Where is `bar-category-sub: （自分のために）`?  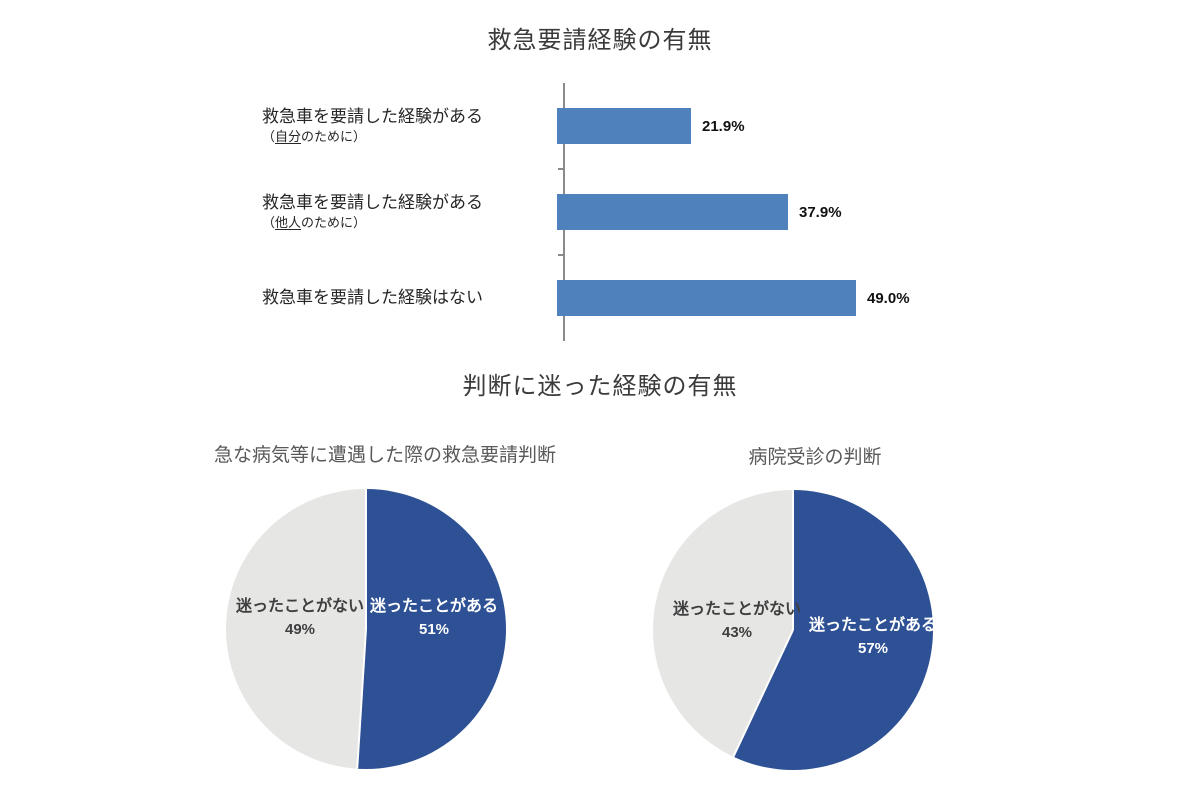
bar-category-sub: （自分のために） is located at coordinates (314, 137).